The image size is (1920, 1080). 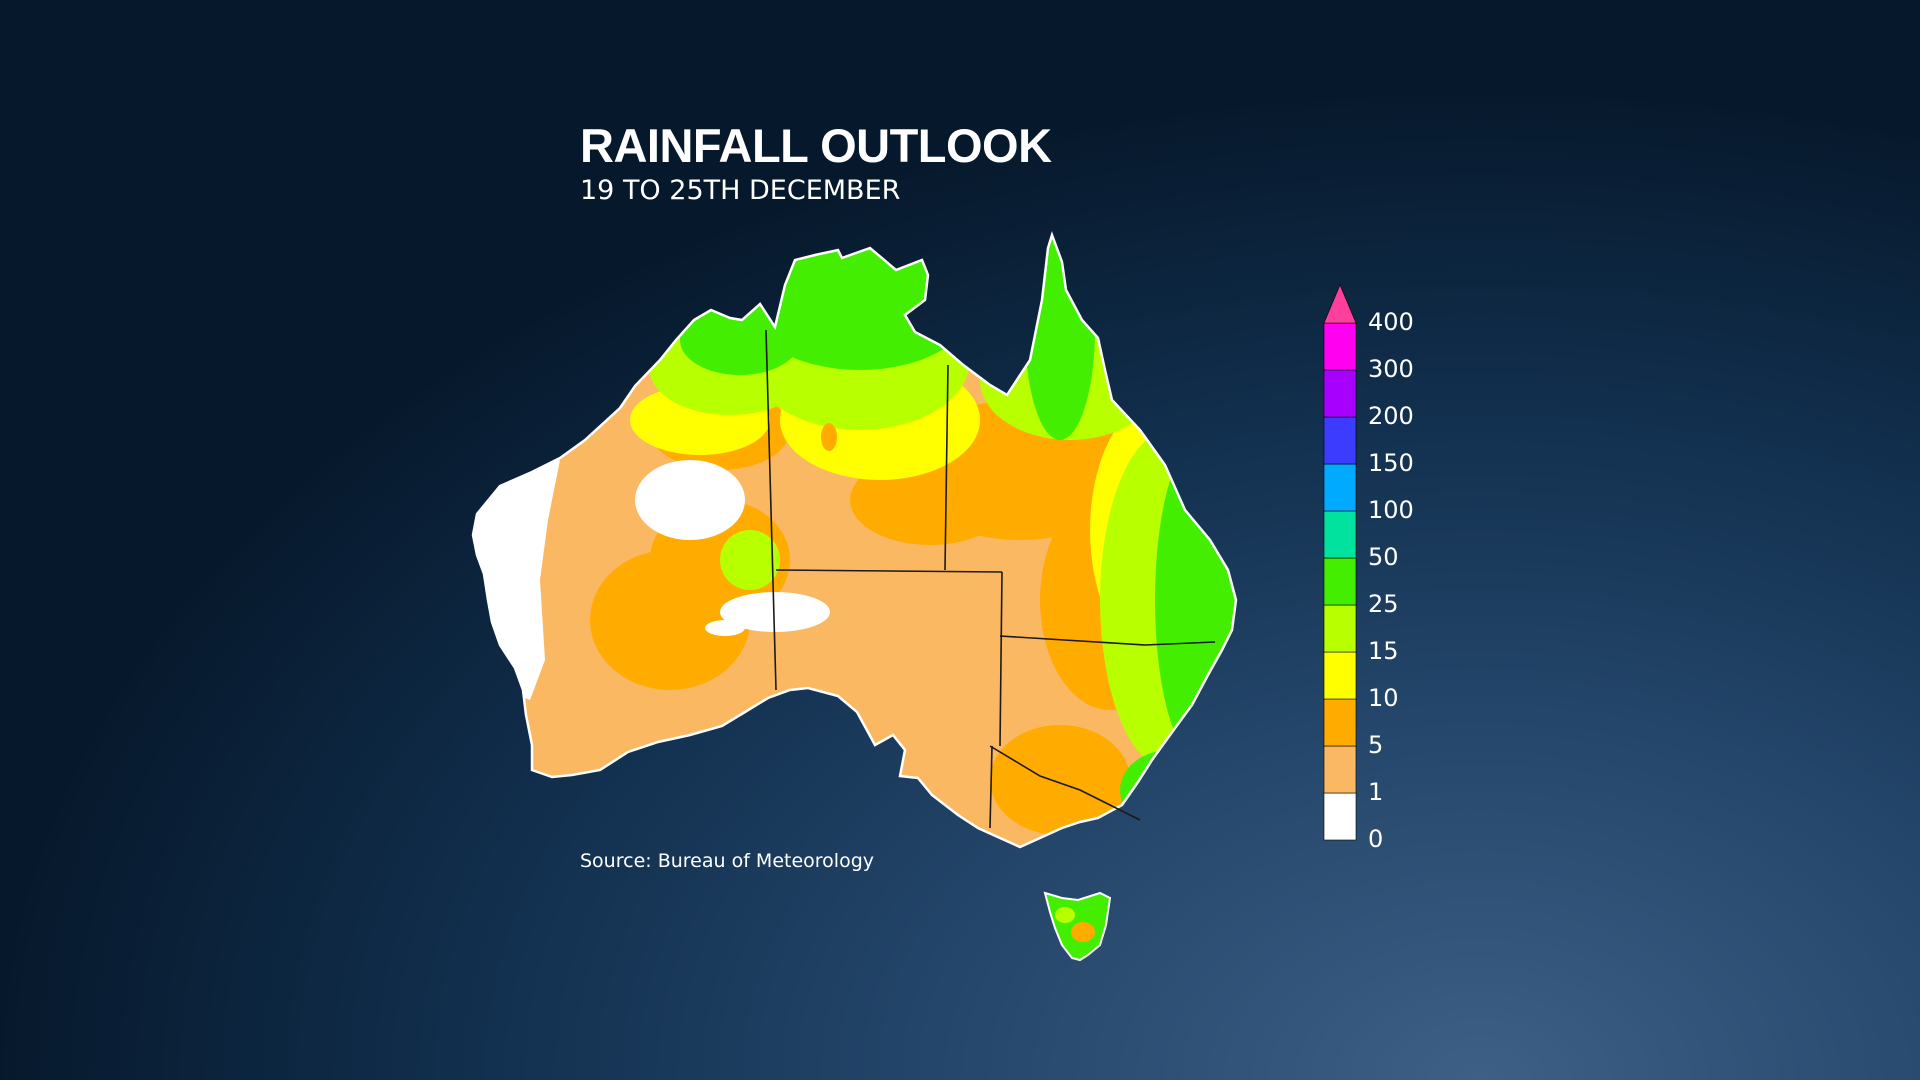 I want to click on legend-label: 10, so click(x=1383, y=698).